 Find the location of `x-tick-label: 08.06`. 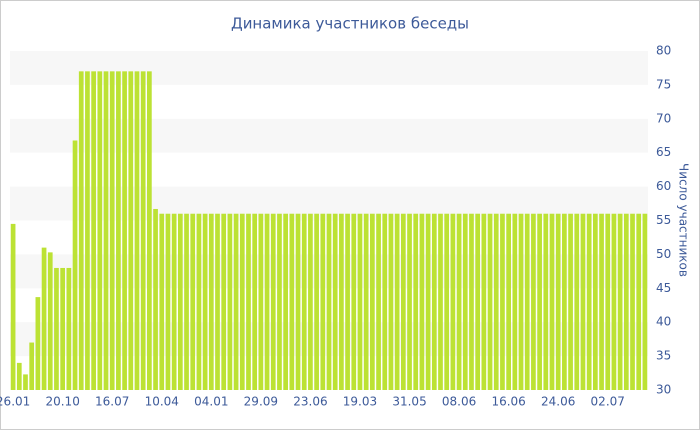

x-tick-label: 08.06 is located at coordinates (459, 402).